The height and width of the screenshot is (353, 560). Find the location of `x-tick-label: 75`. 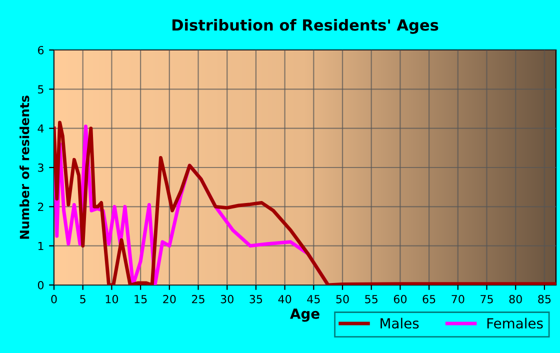

x-tick-label: 75 is located at coordinates (486, 299).